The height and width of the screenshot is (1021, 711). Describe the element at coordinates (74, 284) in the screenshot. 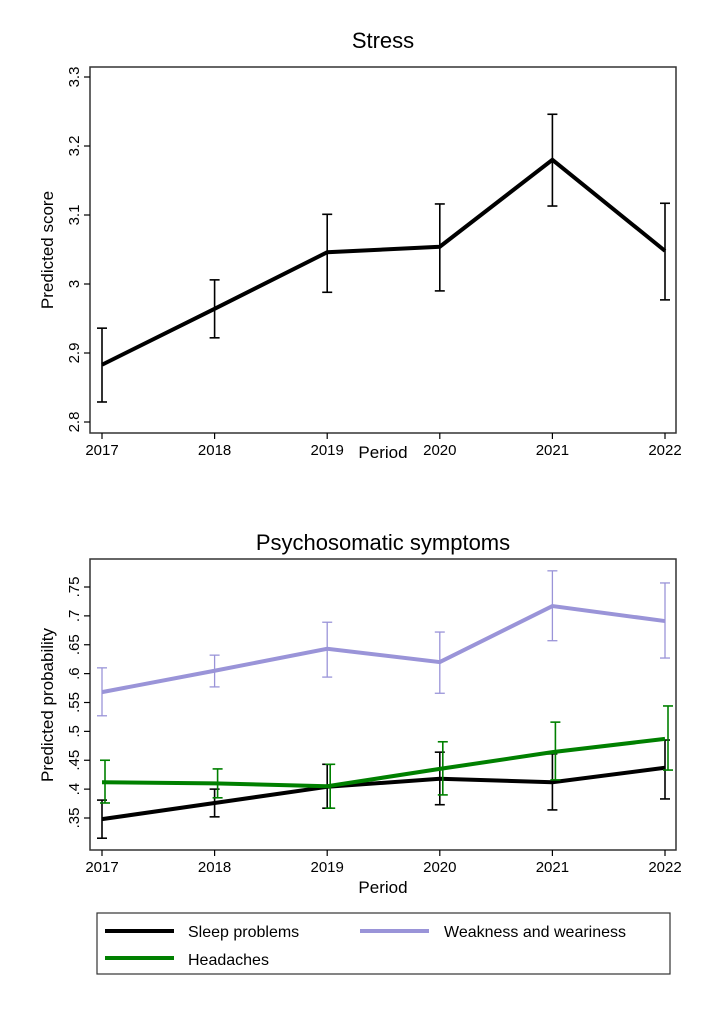

I see `y-tick-label: 3` at that location.